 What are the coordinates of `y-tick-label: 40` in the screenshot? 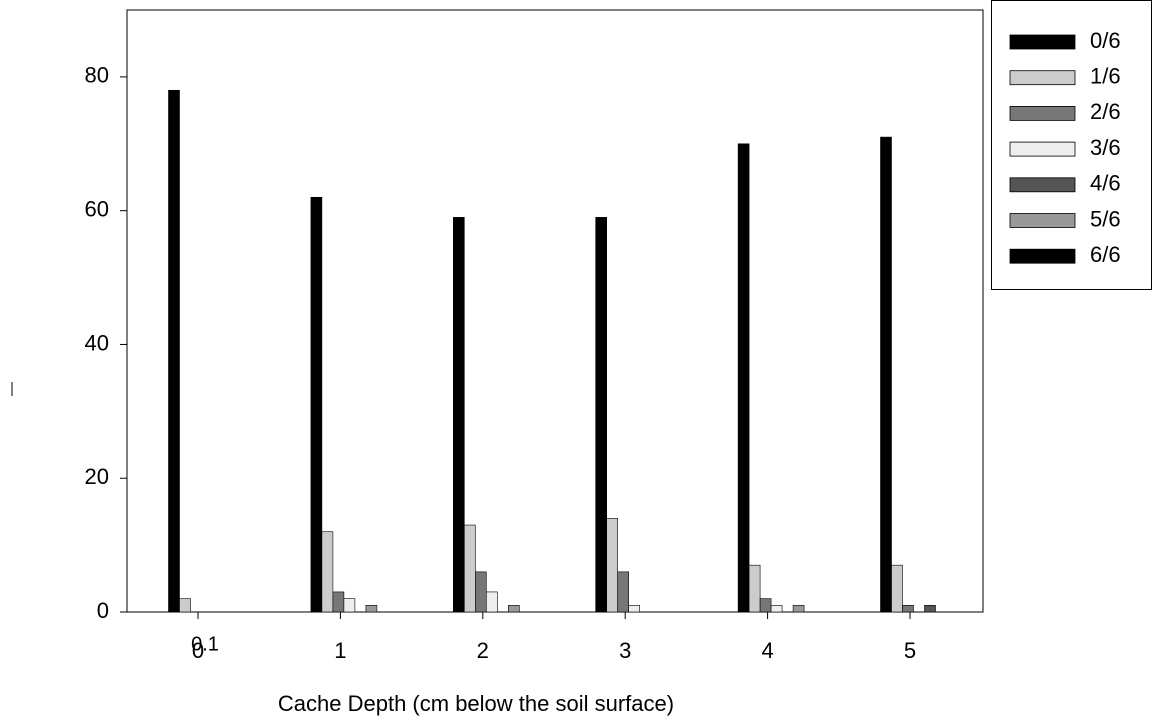 It's located at (97, 342).